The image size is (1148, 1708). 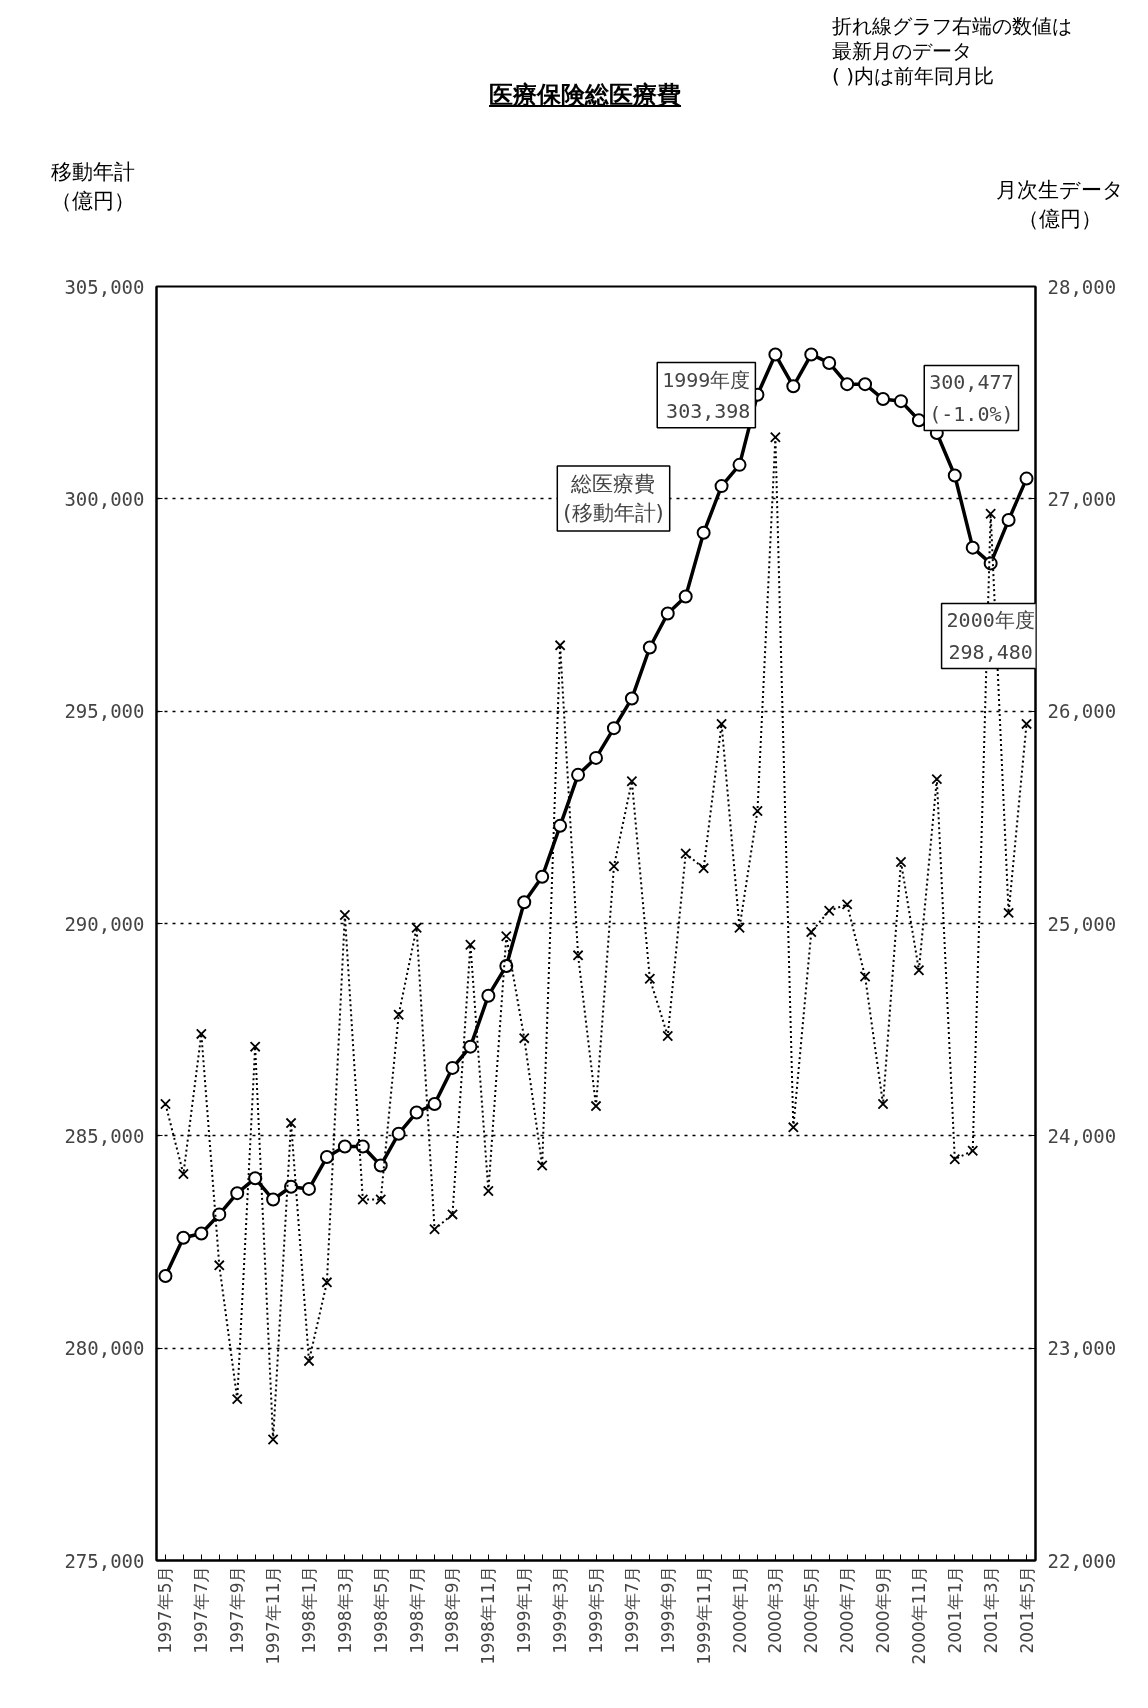 I want to click on x-tick-label: 1998年1月, so click(x=308, y=1609).